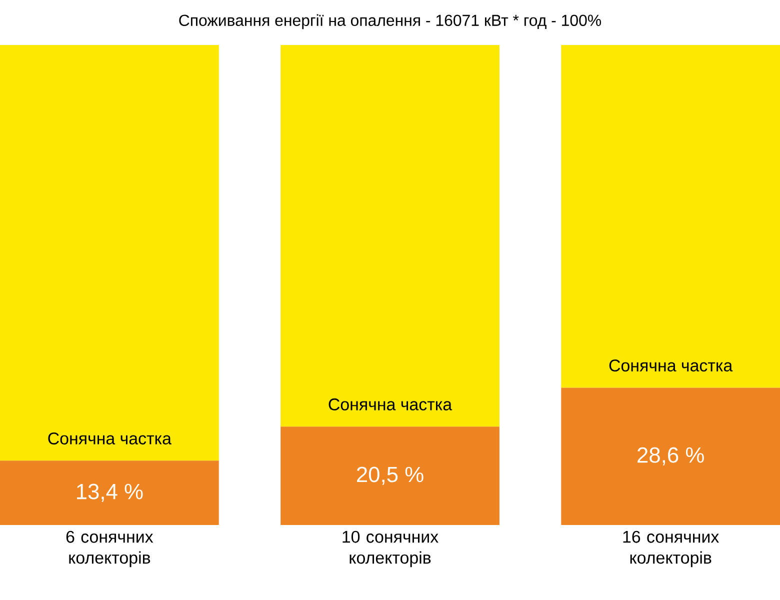  Describe the element at coordinates (671, 549) in the screenshot. I see `x-tick-label: 16 сонячних колекторів` at that location.